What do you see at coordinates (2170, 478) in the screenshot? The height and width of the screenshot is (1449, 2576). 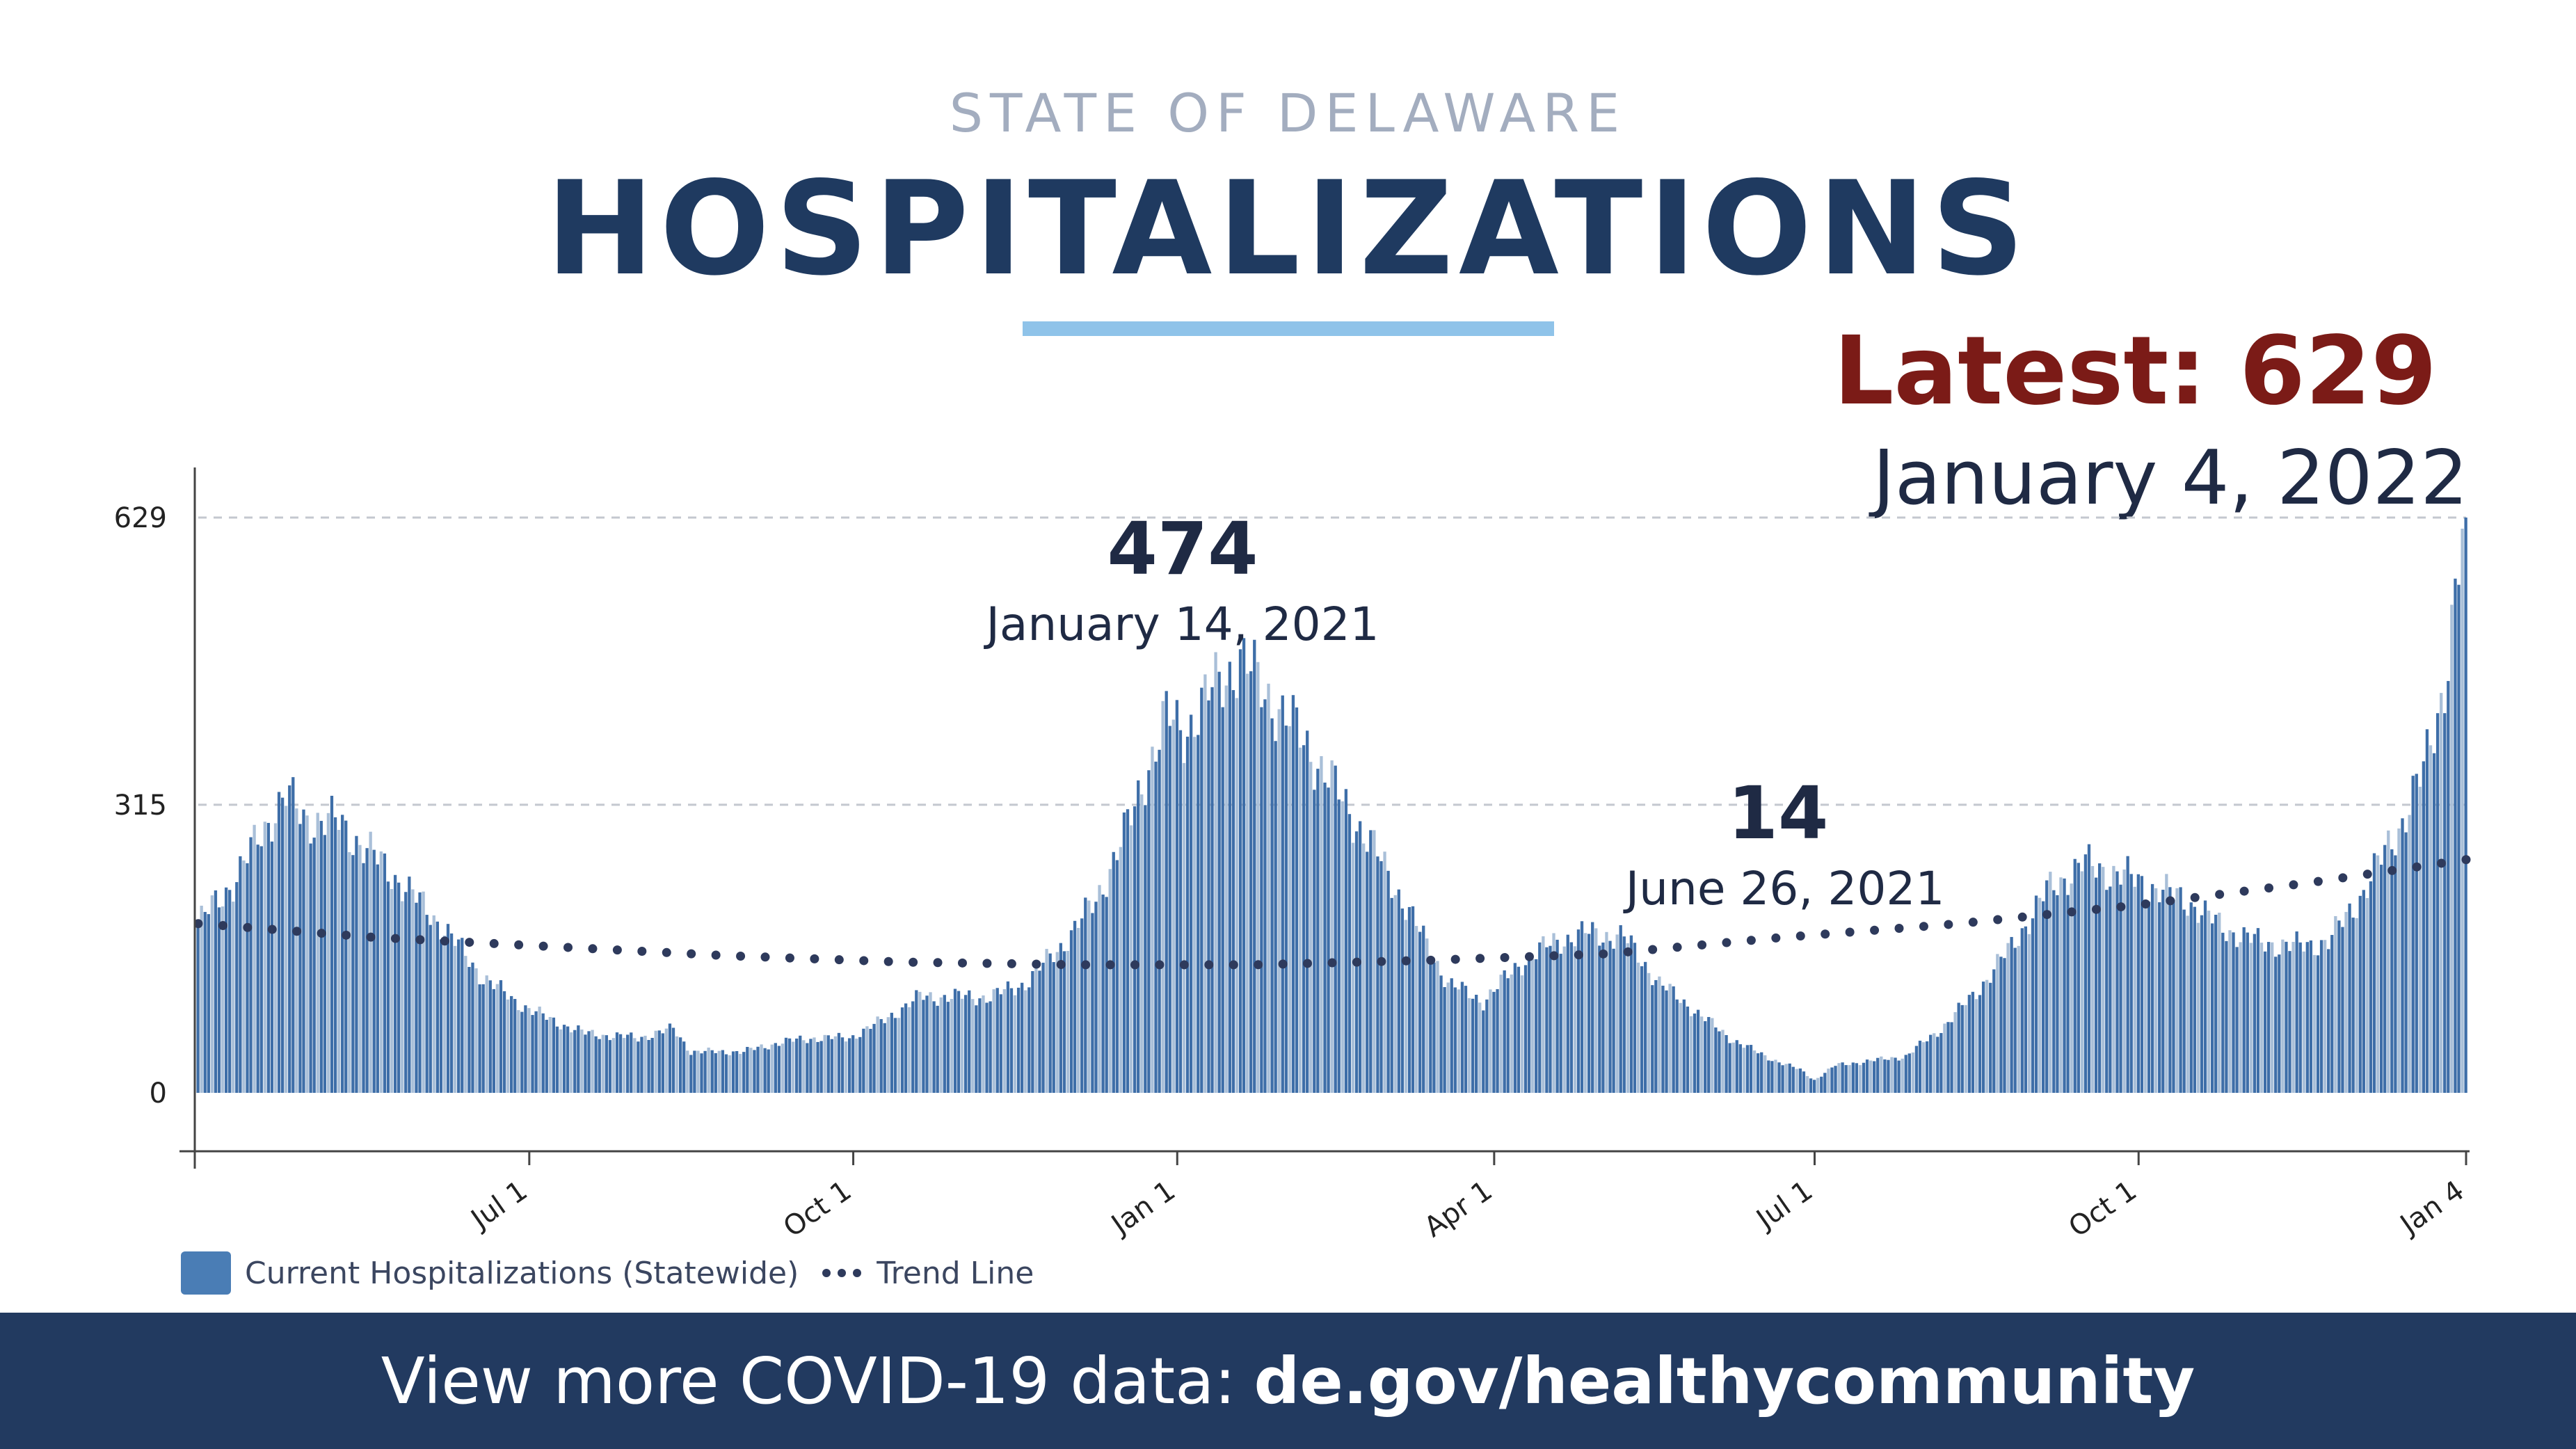 I see `latest-date-label: January 4, 2022` at bounding box center [2170, 478].